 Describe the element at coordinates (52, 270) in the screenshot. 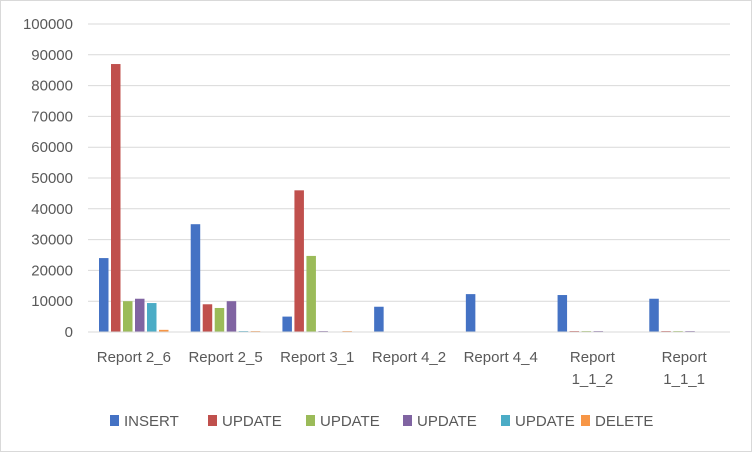

I see `y-tick-label: 20000` at that location.